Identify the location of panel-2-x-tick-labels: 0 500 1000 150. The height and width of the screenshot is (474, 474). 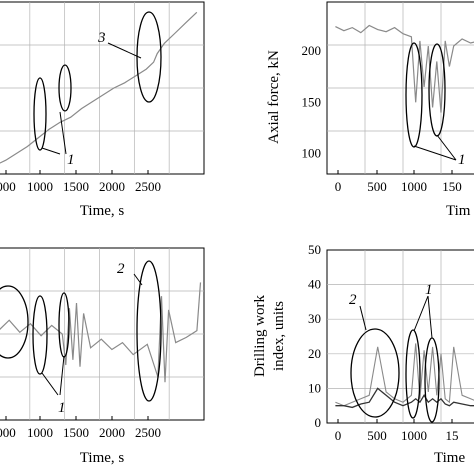
(398, 182).